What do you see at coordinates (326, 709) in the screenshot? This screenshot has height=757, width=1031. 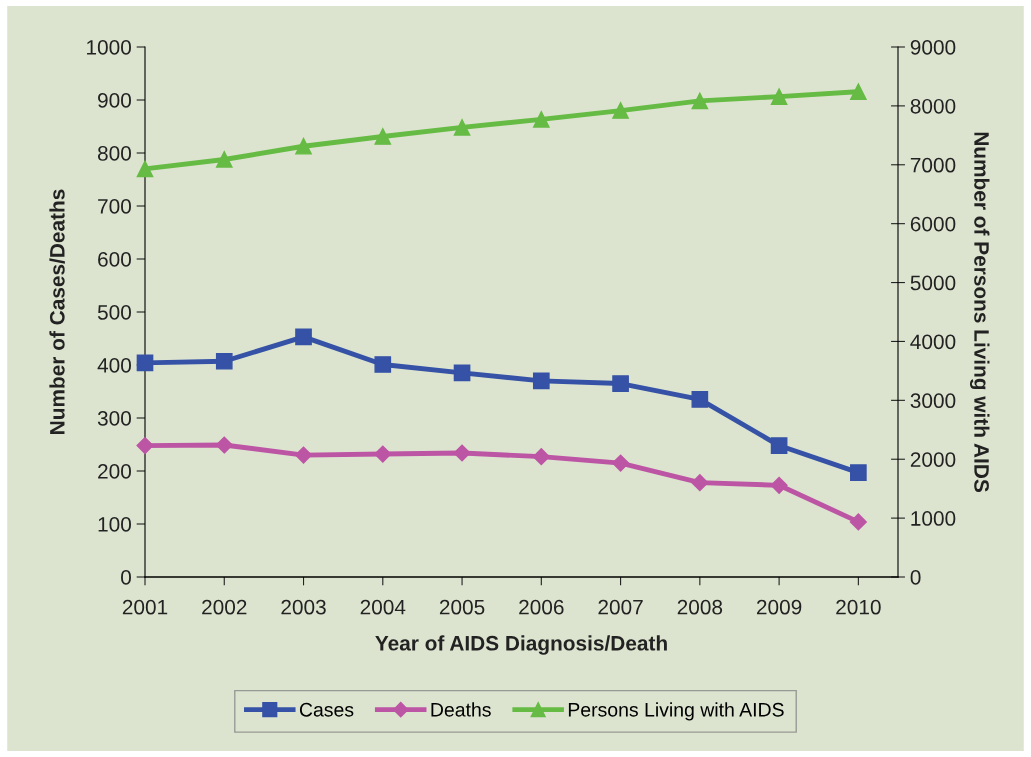 I see `legend-label: Cases` at bounding box center [326, 709].